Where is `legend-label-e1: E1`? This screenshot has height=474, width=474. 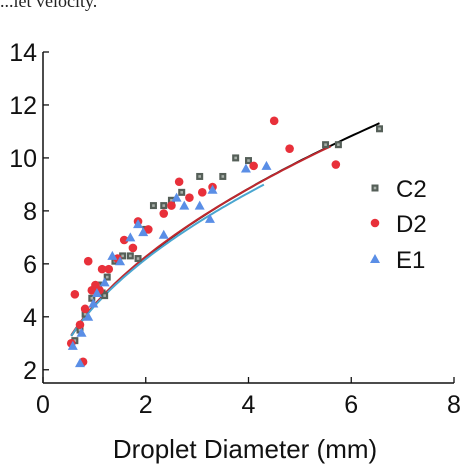 legend-label-e1: E1 is located at coordinates (410, 260).